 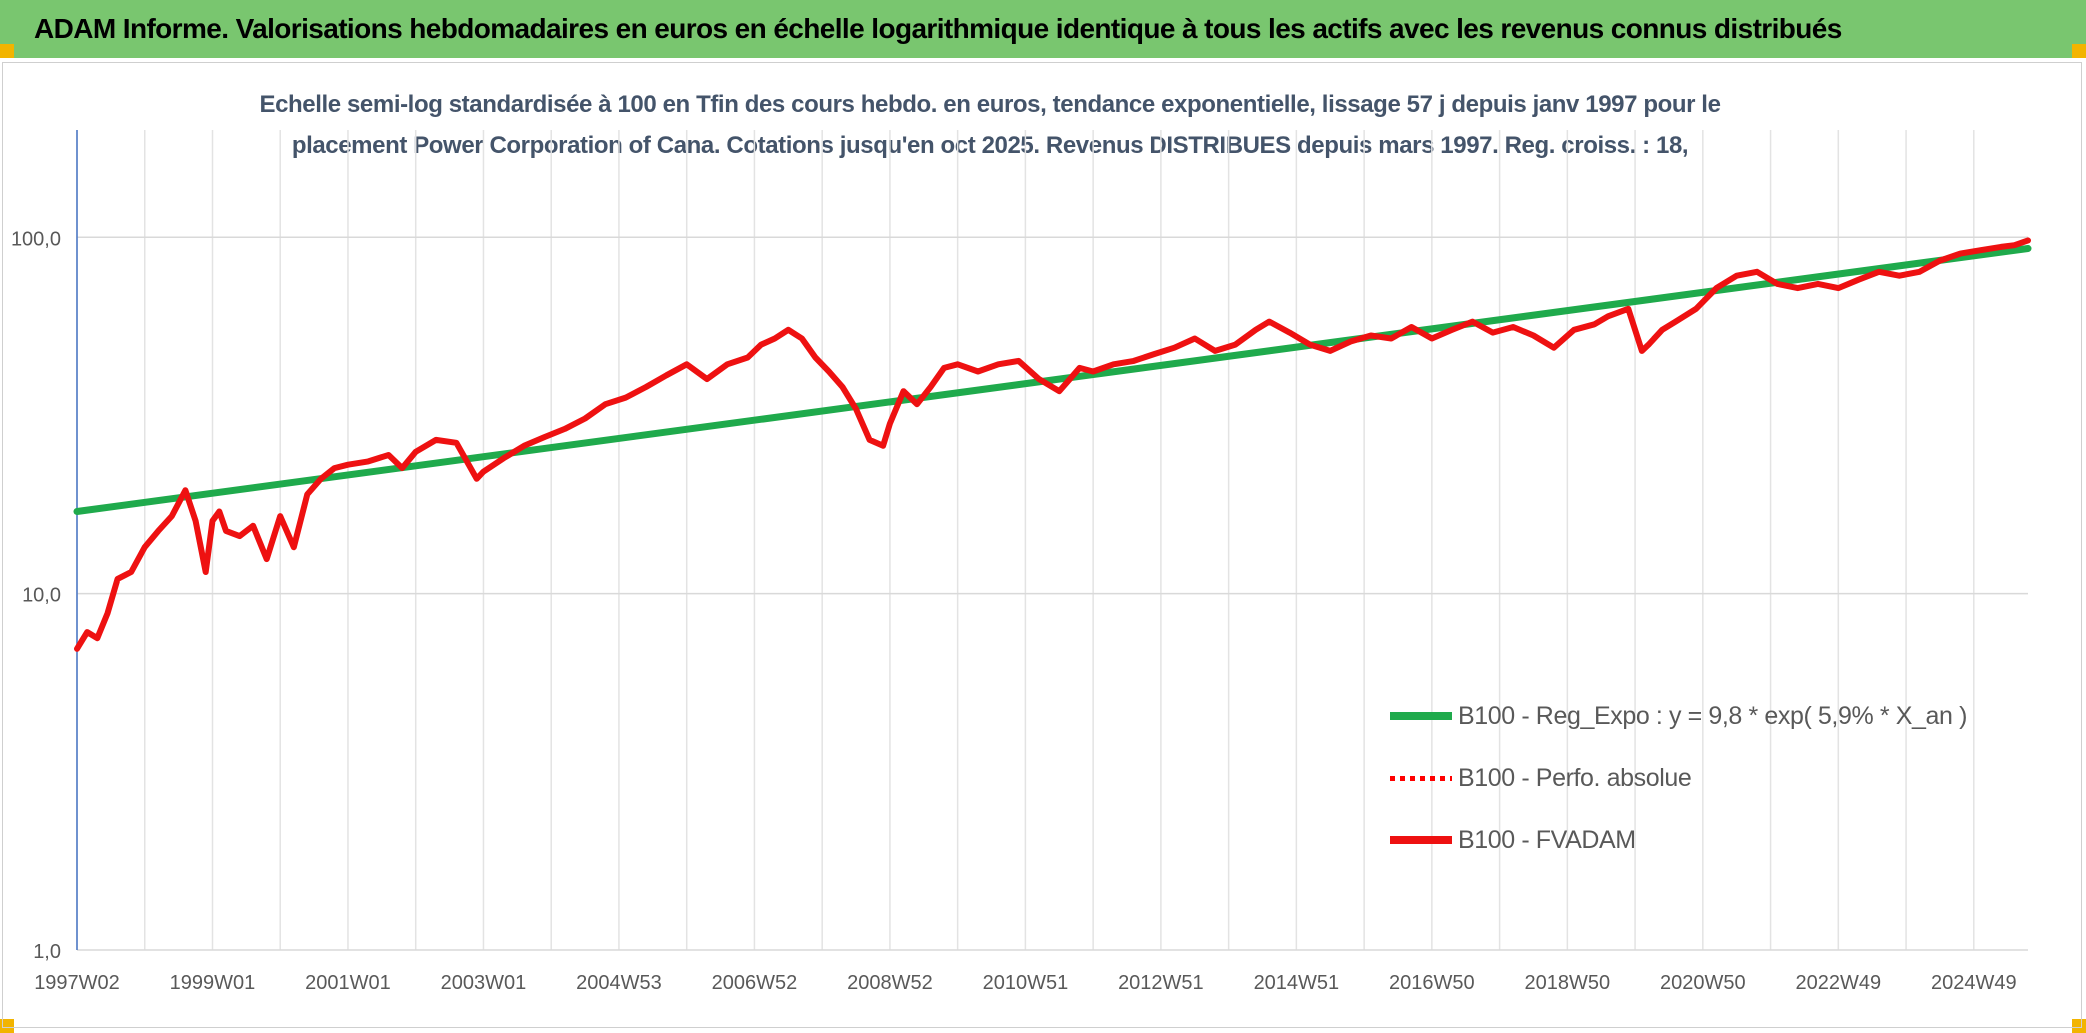 What do you see at coordinates (1297, 983) in the screenshot?
I see `x-tick-label: 2014W51` at bounding box center [1297, 983].